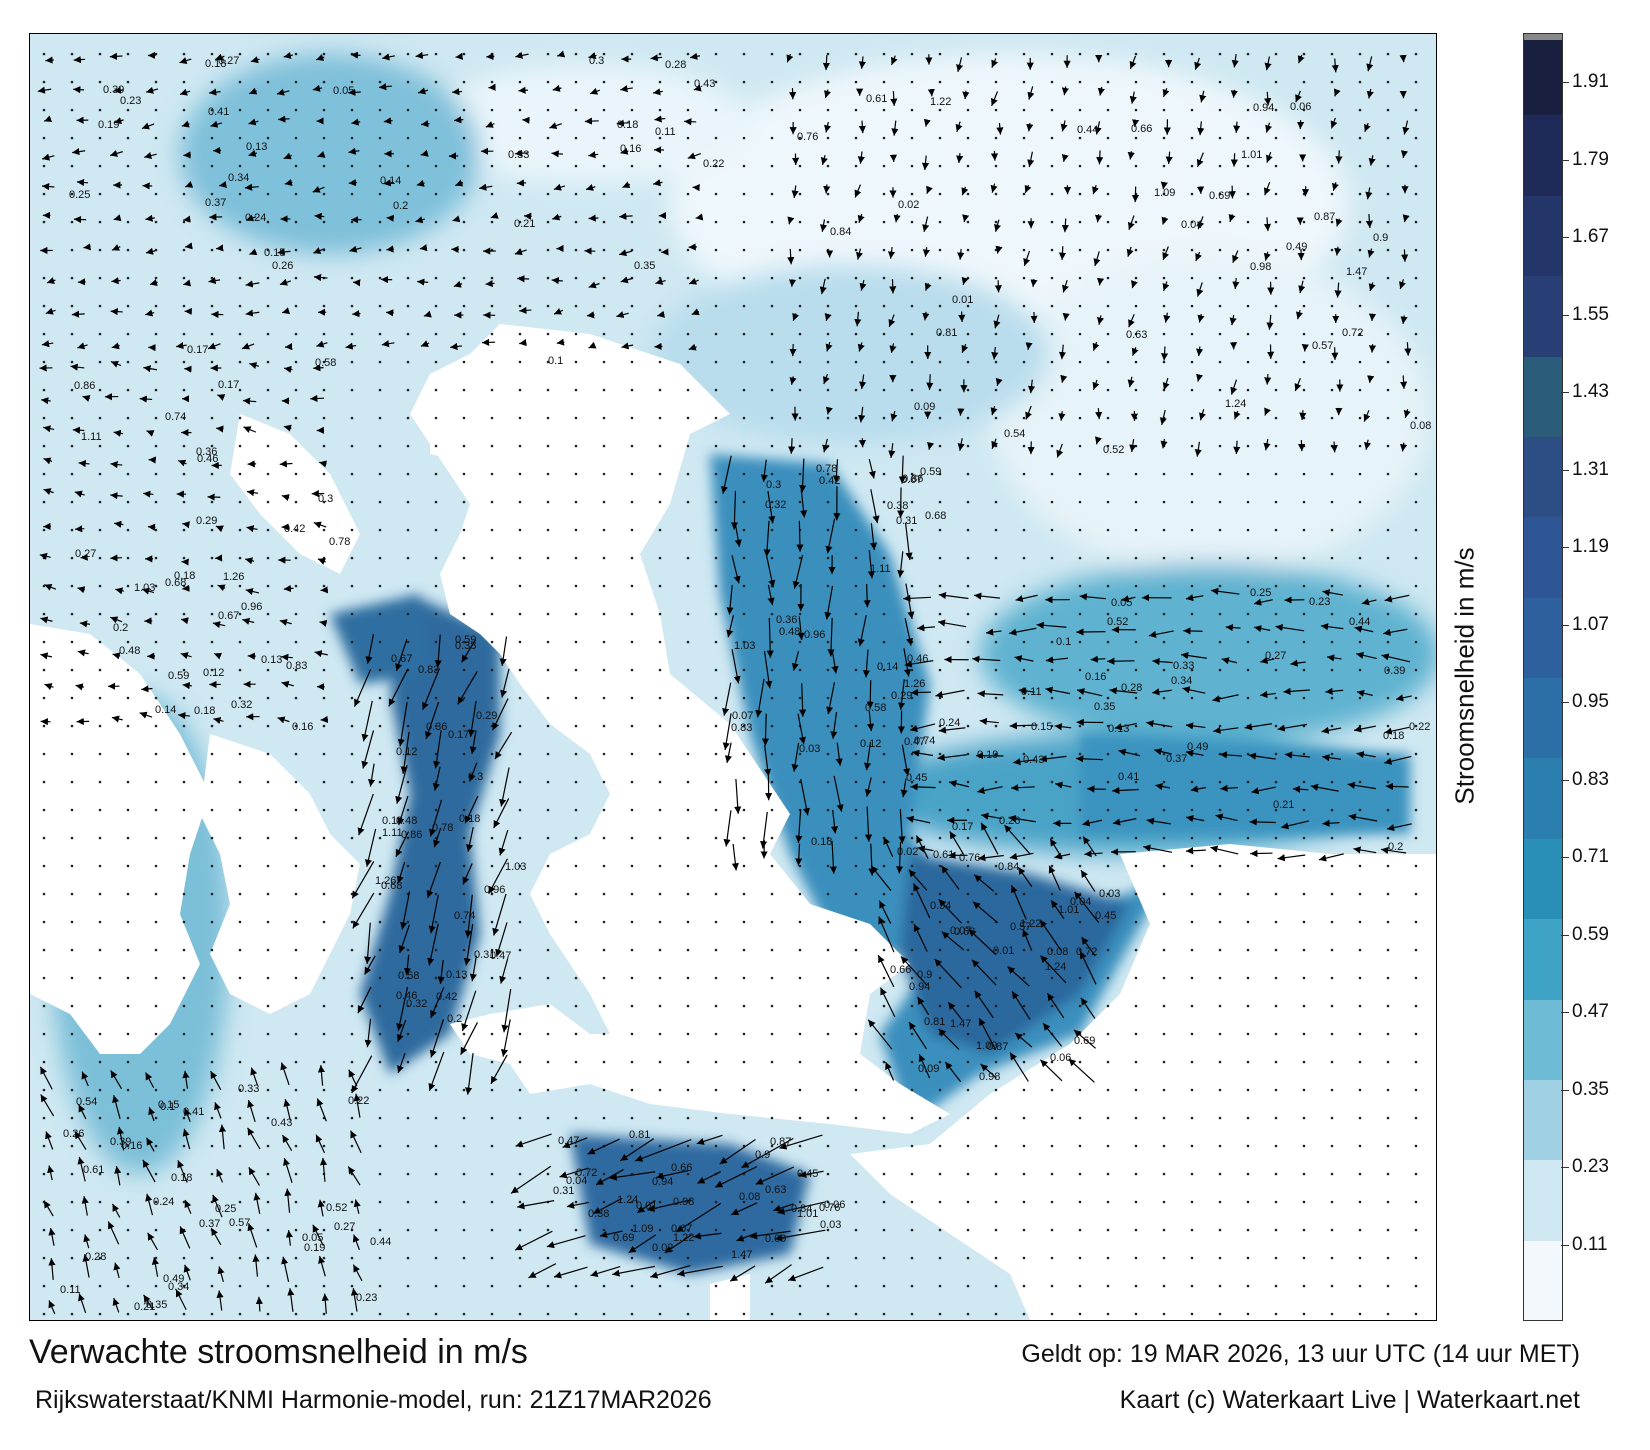  Describe the element at coordinates (385, 881) in the screenshot. I see `speed-label: 1.26` at that location.